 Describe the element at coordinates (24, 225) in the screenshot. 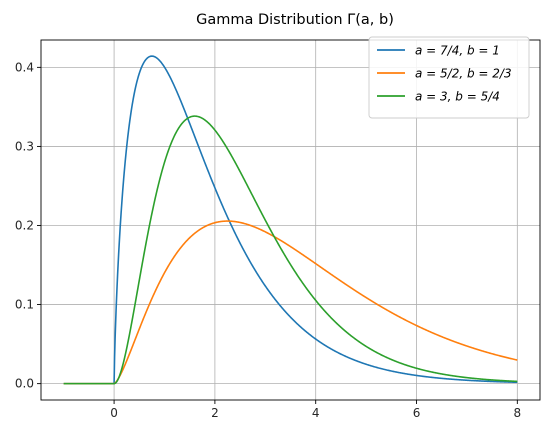

I see `y-tick-label: 0.2` at that location.